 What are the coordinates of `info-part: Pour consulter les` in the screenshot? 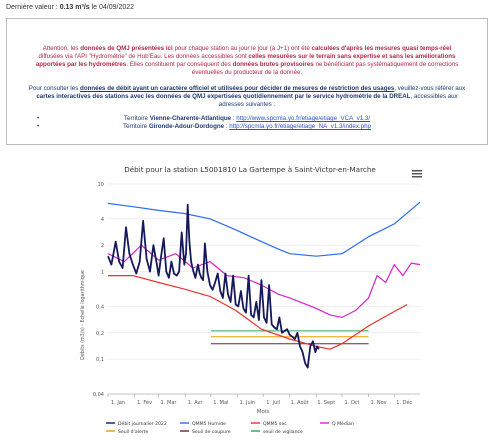 It's located at (54, 88).